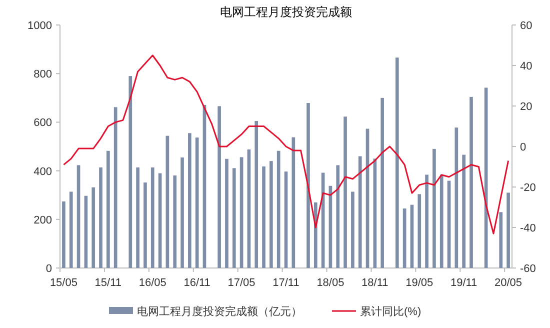  I want to click on x-tick-label: 17/05, so click(242, 283).